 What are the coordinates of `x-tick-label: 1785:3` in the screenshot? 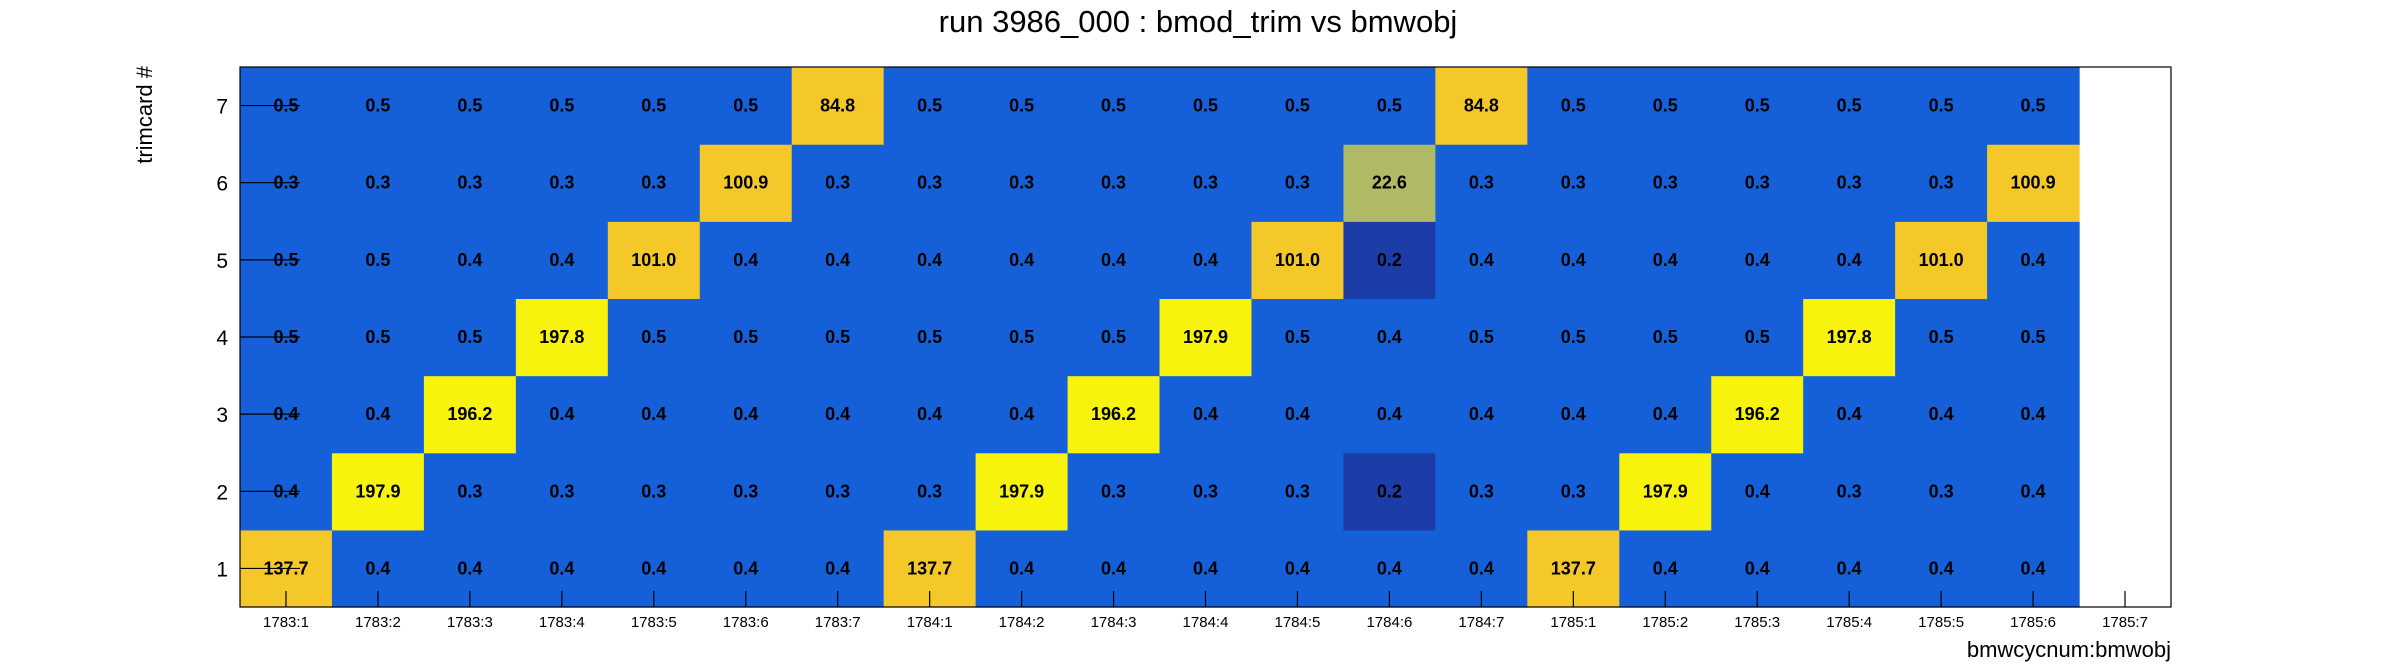 It's located at (1757, 622).